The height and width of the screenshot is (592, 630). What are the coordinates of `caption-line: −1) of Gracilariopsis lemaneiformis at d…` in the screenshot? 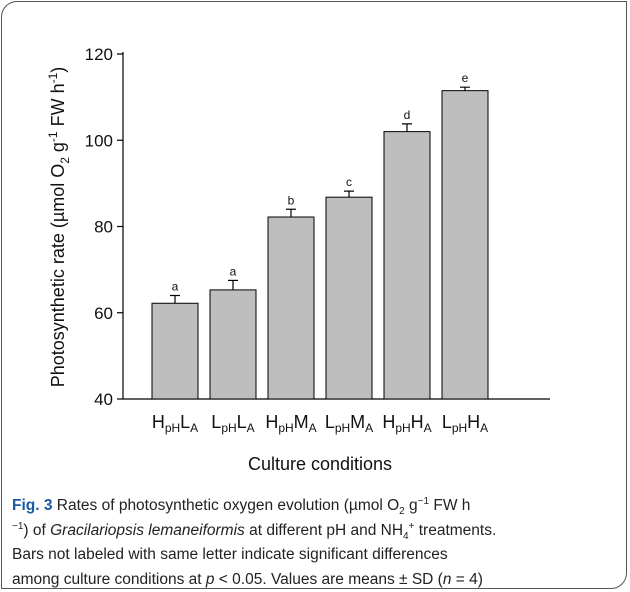 It's located at (317, 531).